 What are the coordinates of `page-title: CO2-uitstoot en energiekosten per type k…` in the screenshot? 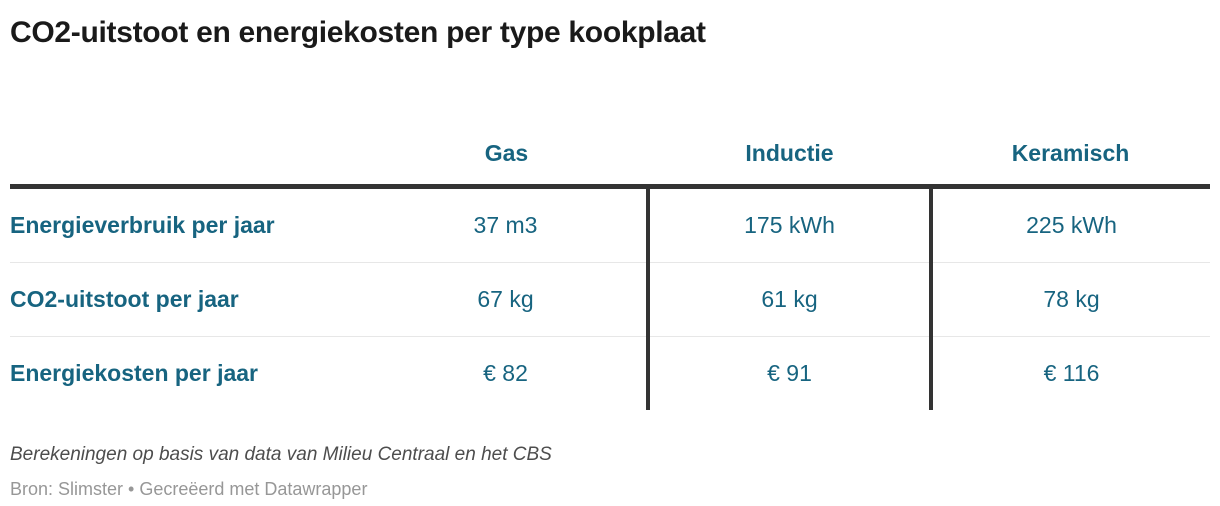 It's located at (358, 32).